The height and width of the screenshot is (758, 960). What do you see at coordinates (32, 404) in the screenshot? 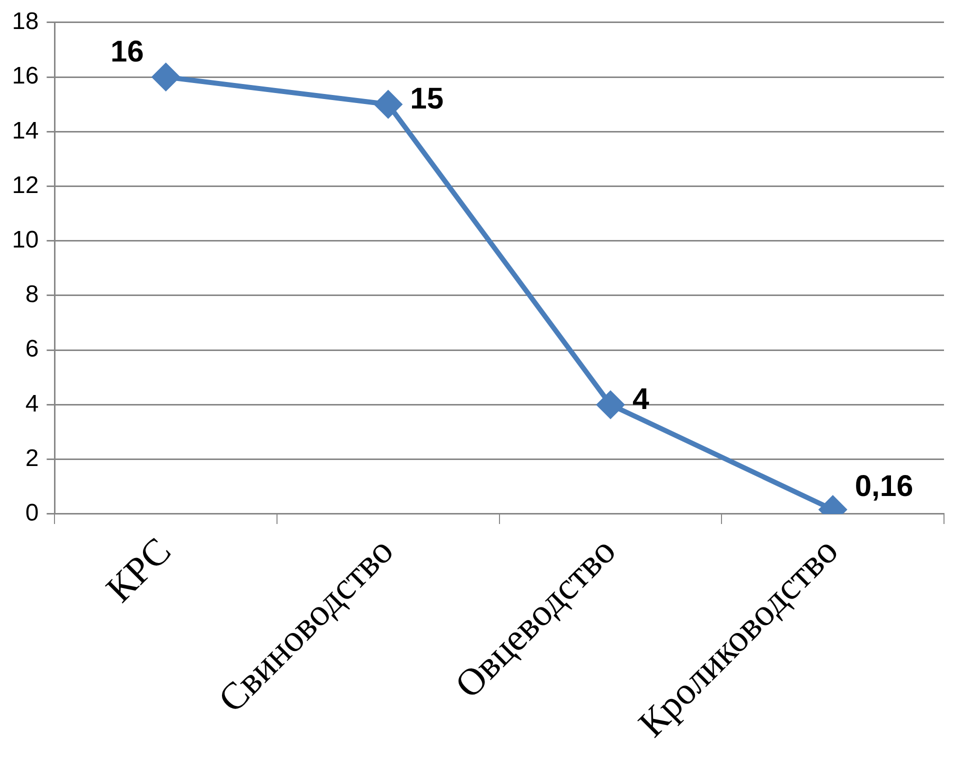
I see `y-tick-label: 4` at bounding box center [32, 404].